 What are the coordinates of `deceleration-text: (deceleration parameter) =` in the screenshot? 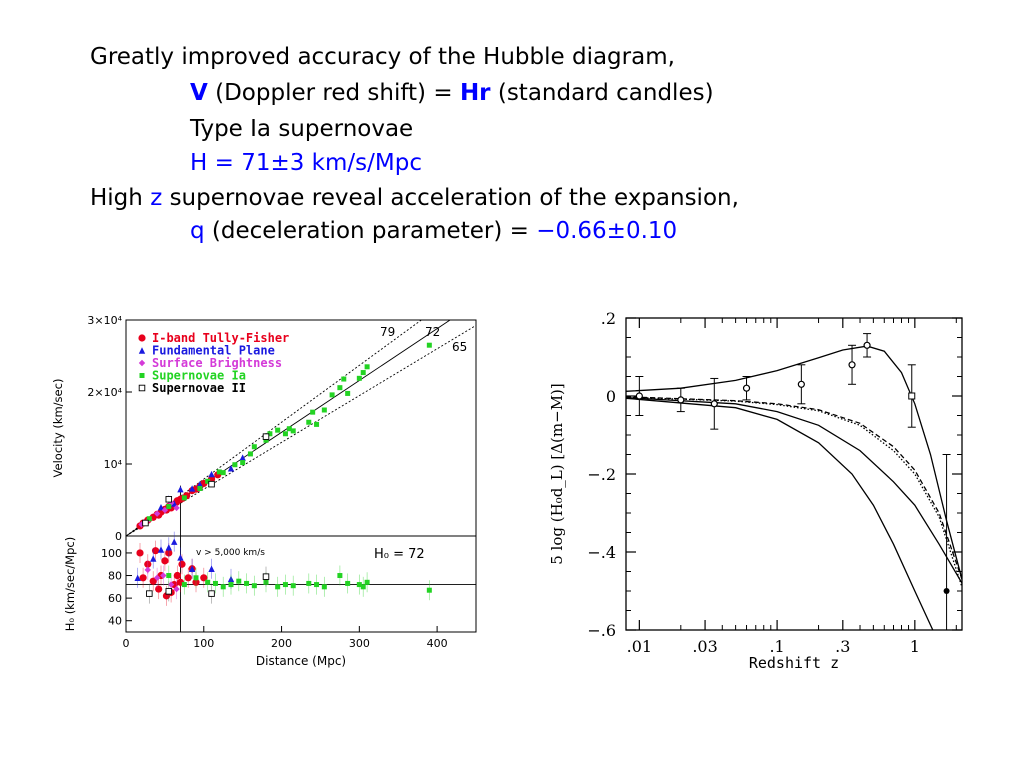 It's located at (370, 231).